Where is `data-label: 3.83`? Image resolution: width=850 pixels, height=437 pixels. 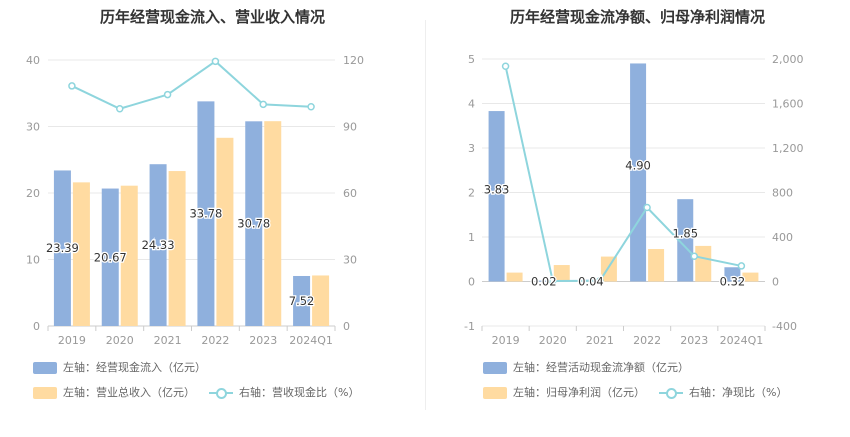 data-label: 3.83 is located at coordinates (497, 189).